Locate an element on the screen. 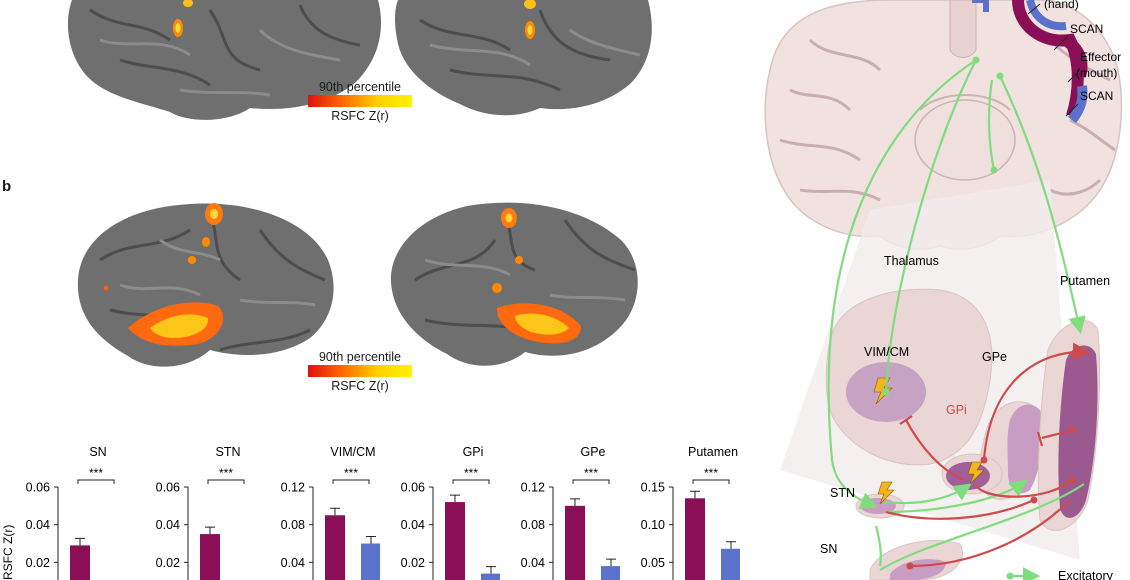  label-sn: SN is located at coordinates (828, 549).